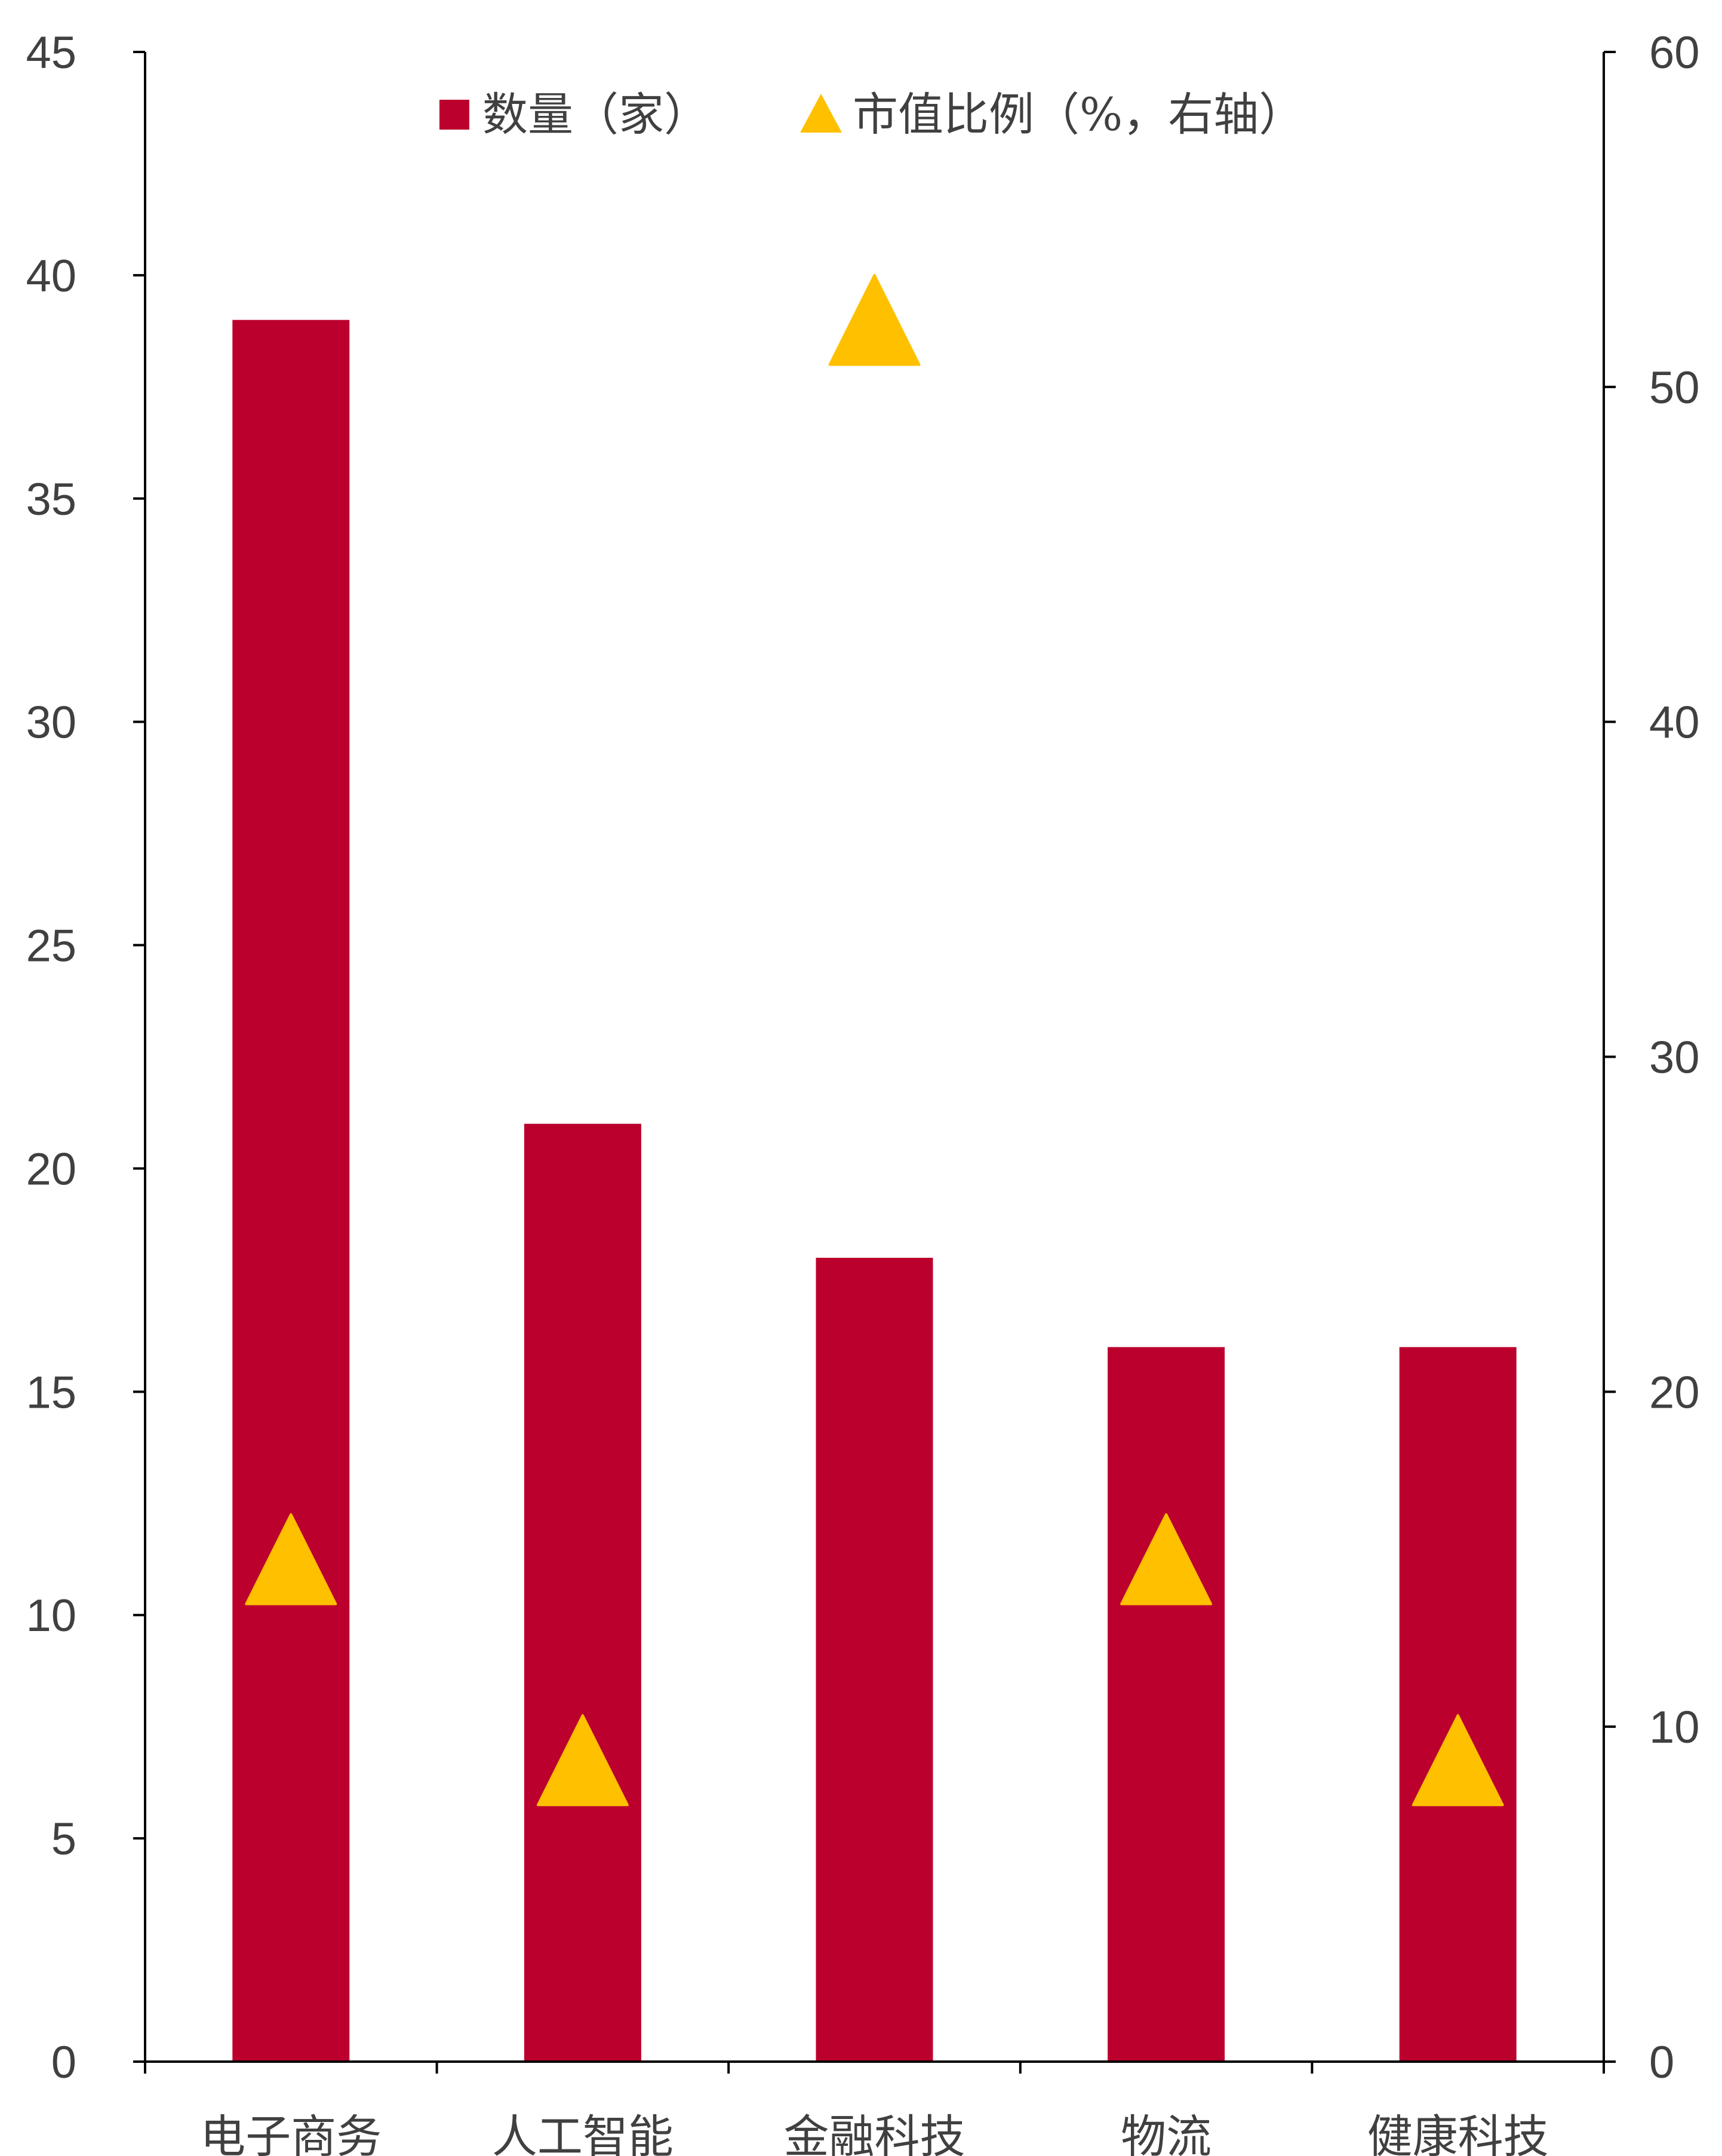  I want to click on category-label: 物流, so click(1166, 2133).